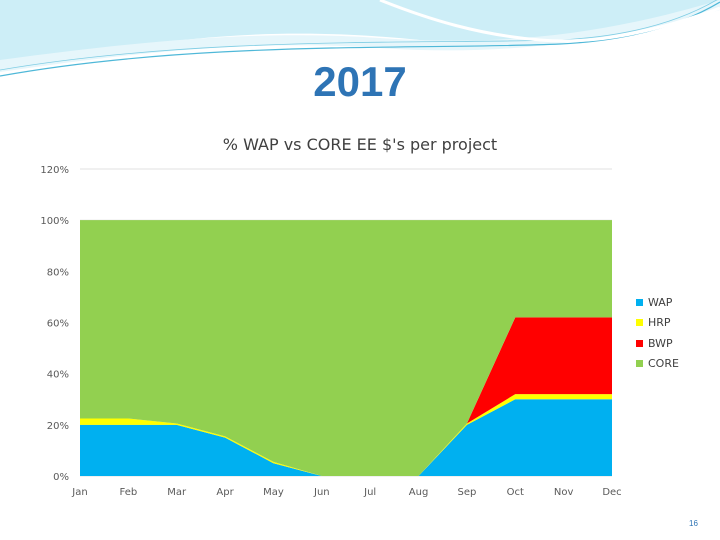 This screenshot has height=540, width=720. Describe the element at coordinates (58, 375) in the screenshot. I see `y-tick-label: 40%` at that location.